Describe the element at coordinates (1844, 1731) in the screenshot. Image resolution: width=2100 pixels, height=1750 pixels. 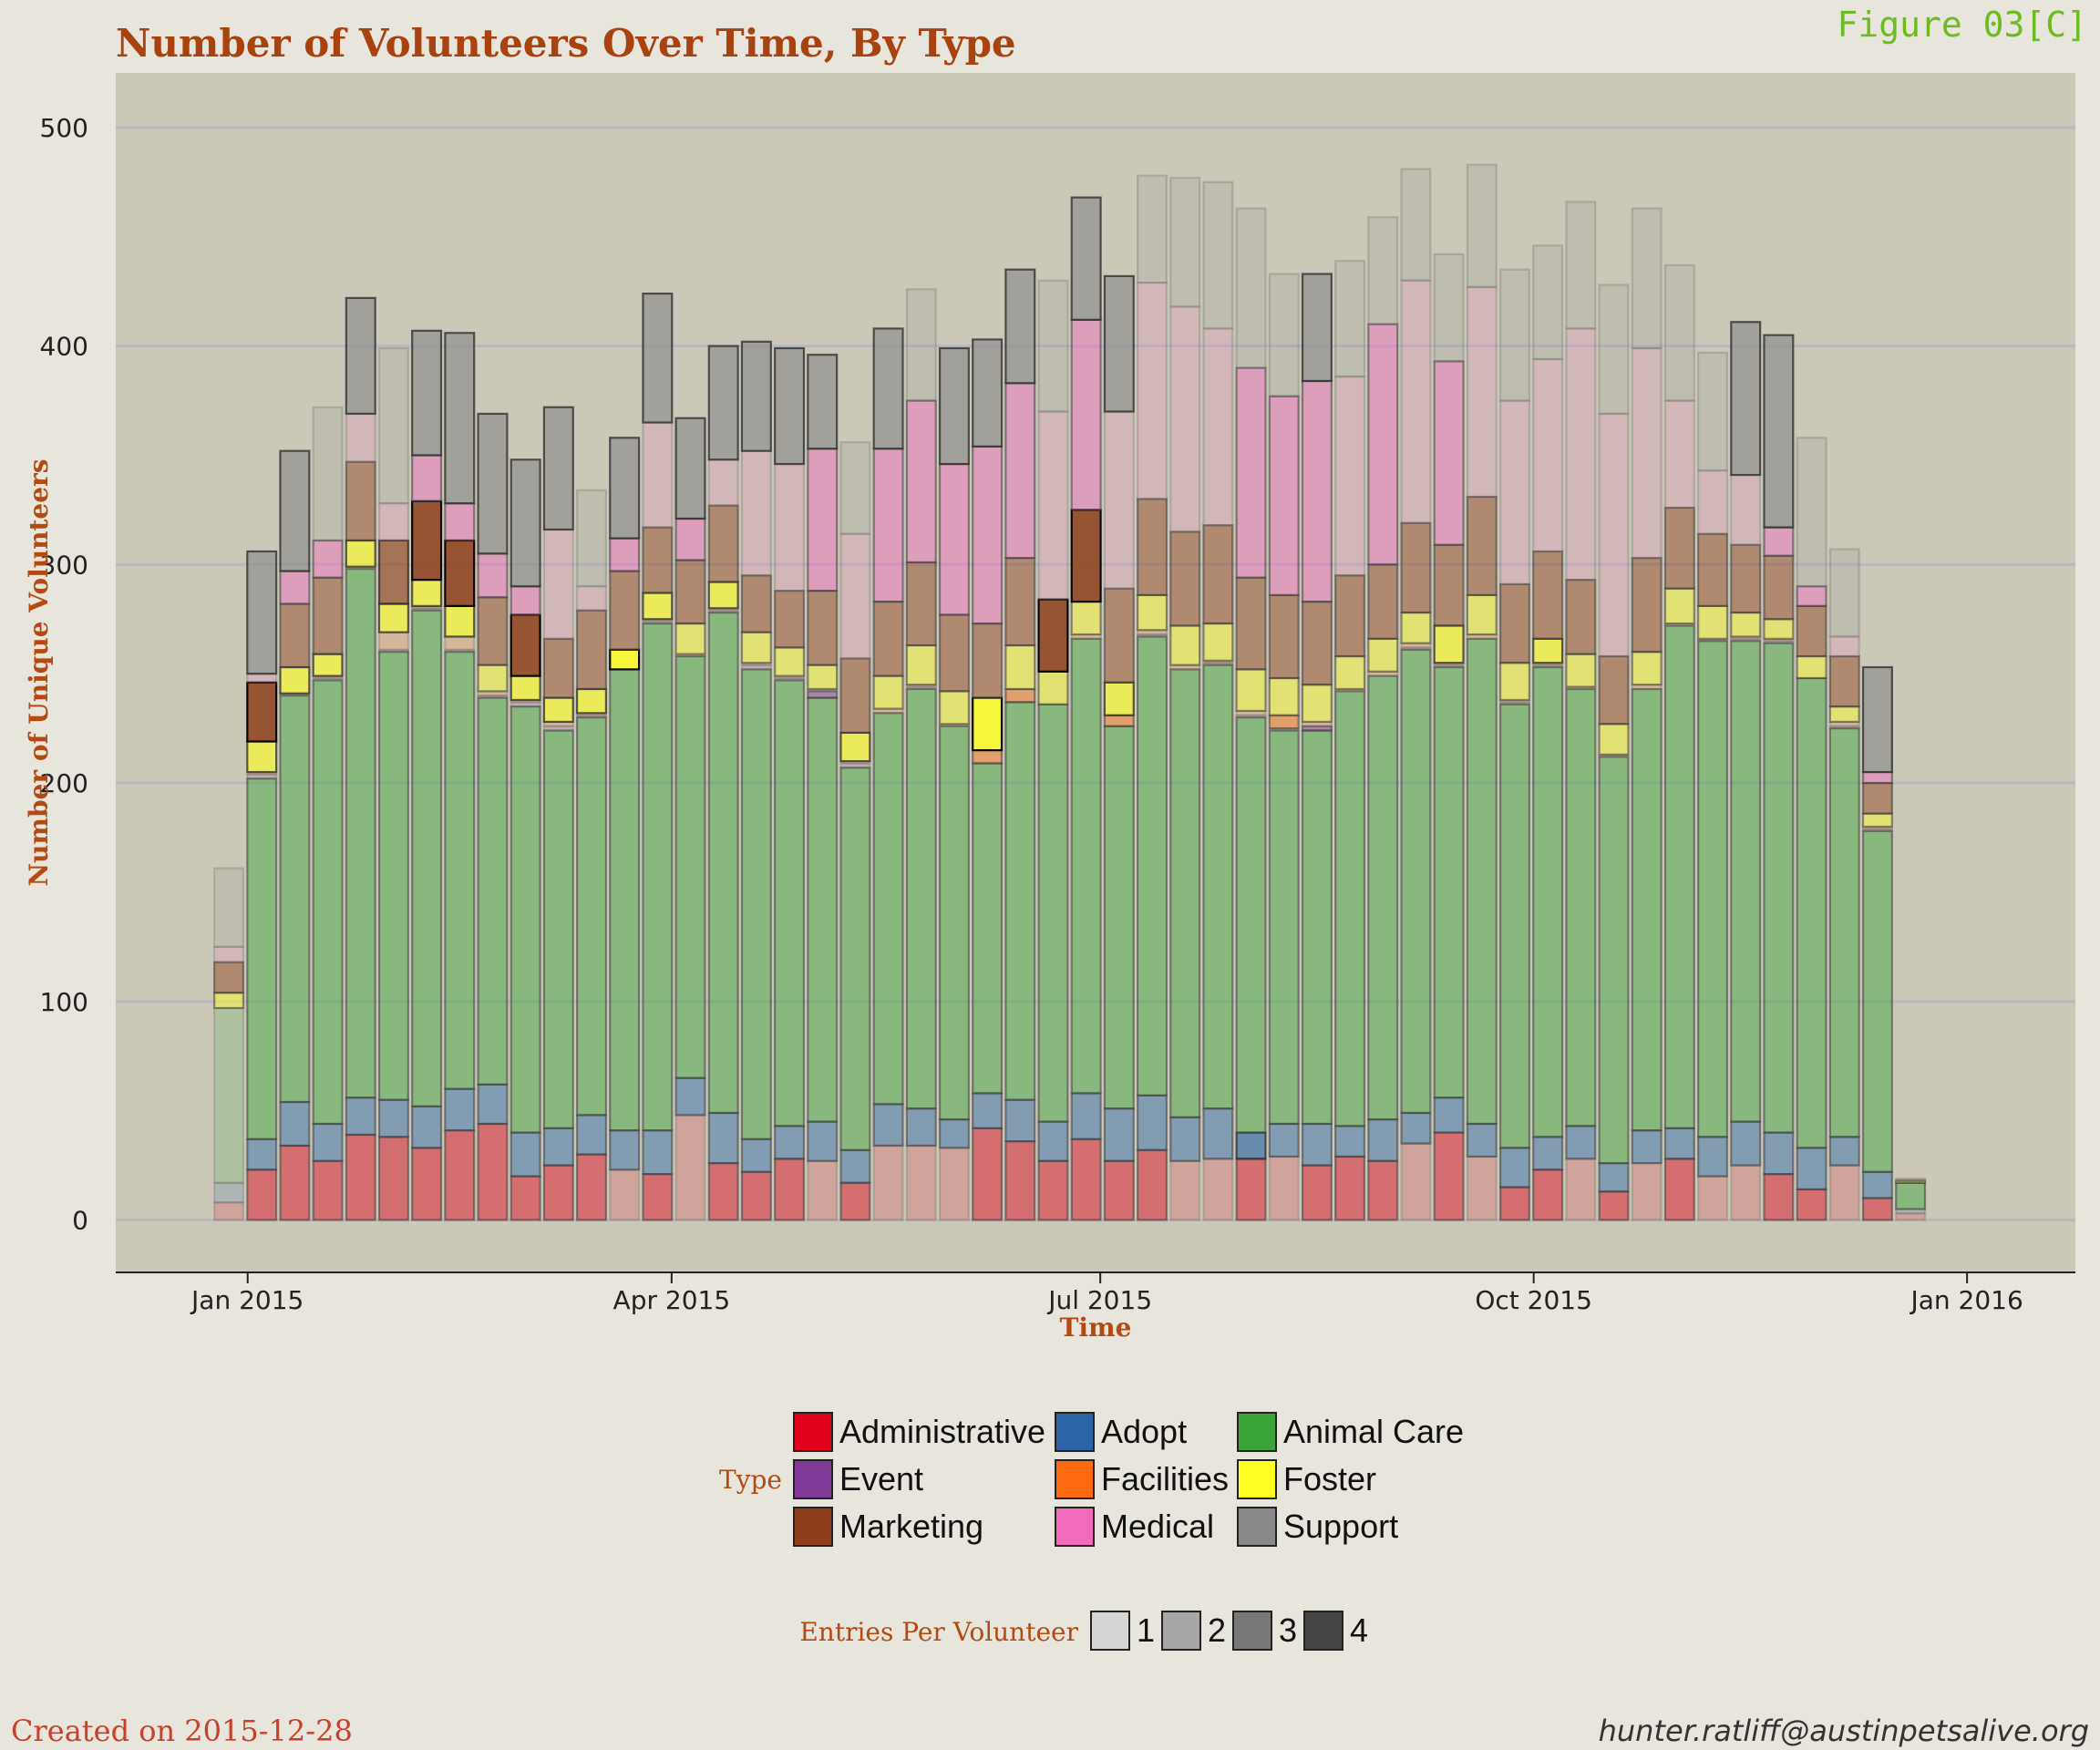
I see `author-email: hunter.ratliff@austinpetsalive.org` at that location.